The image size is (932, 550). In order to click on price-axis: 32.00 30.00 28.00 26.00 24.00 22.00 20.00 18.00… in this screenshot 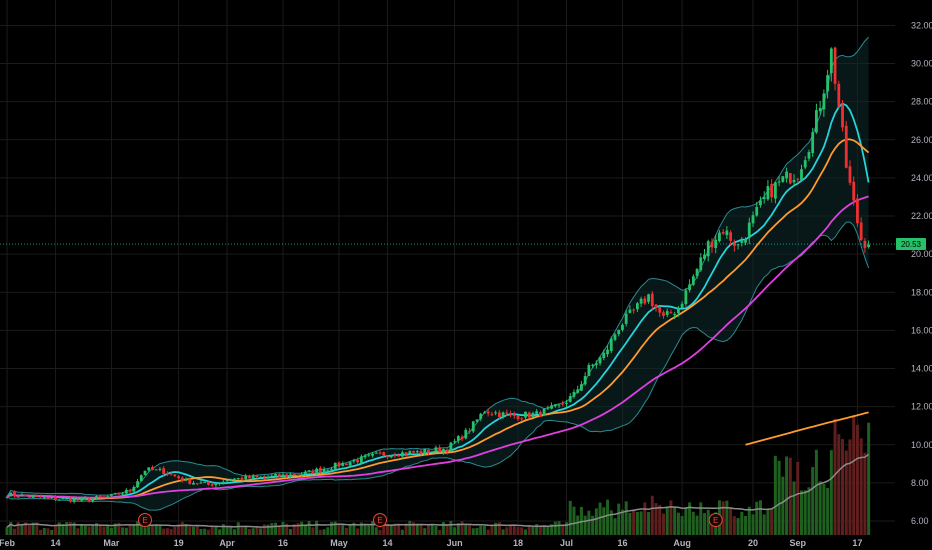, I will do `click(921, 273)`.